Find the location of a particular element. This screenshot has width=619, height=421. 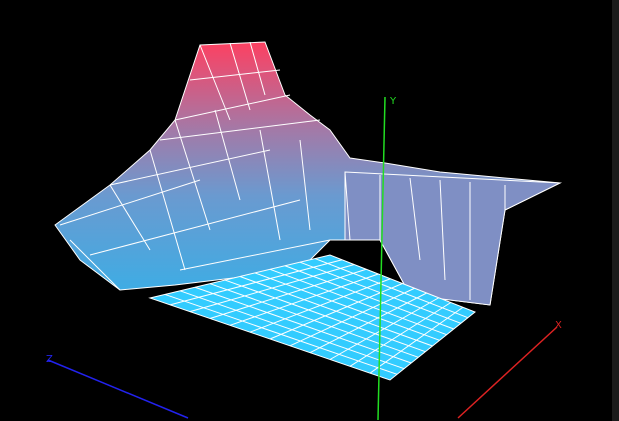

z-axis is located at coordinates (118, 389).